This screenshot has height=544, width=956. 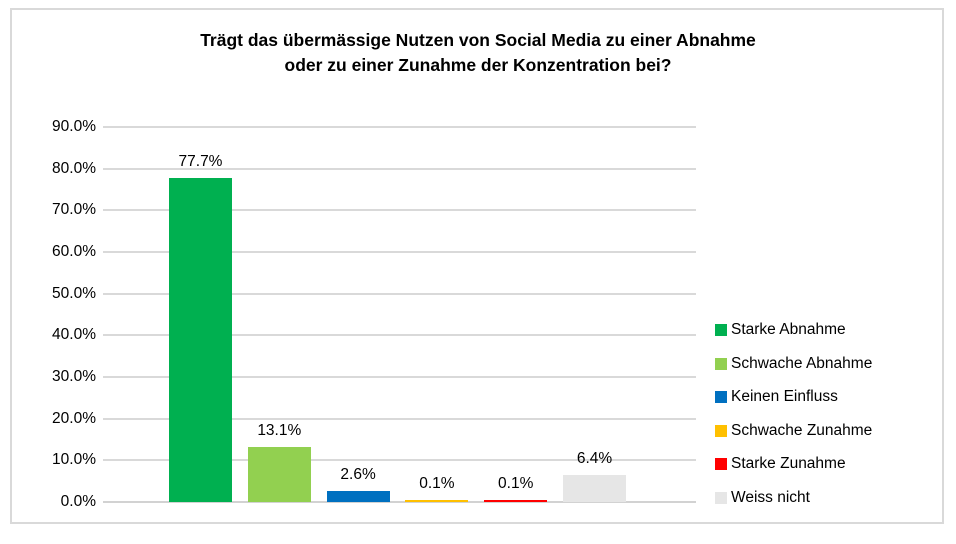 What do you see at coordinates (437, 500) in the screenshot?
I see `bar-schwache-zunahme` at bounding box center [437, 500].